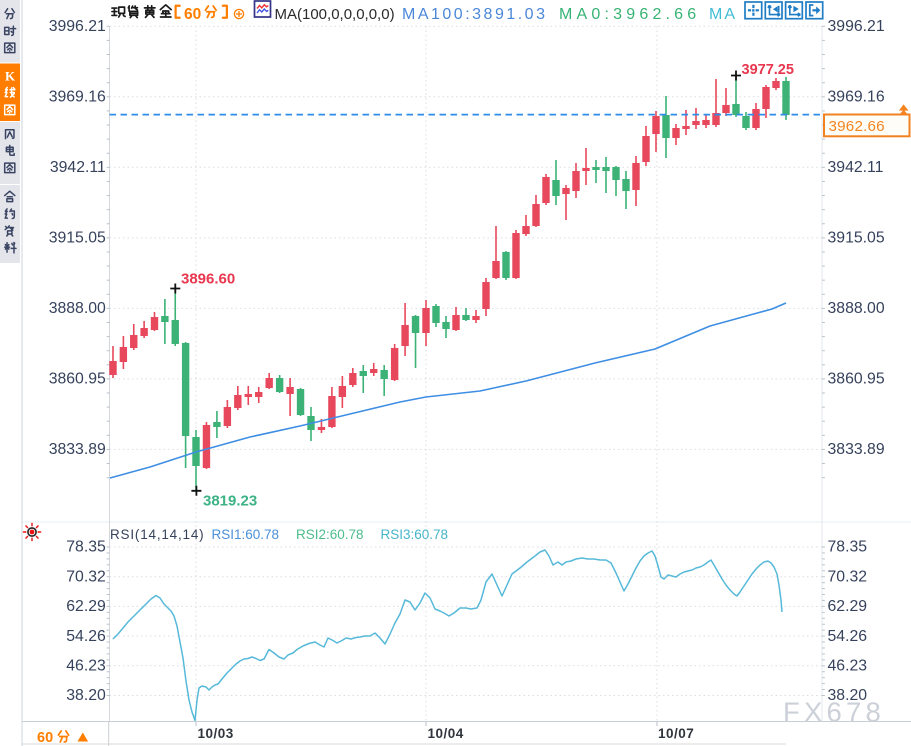  What do you see at coordinates (629, 14) in the screenshot?
I see `svg-text: MA0:3962.66` at bounding box center [629, 14].